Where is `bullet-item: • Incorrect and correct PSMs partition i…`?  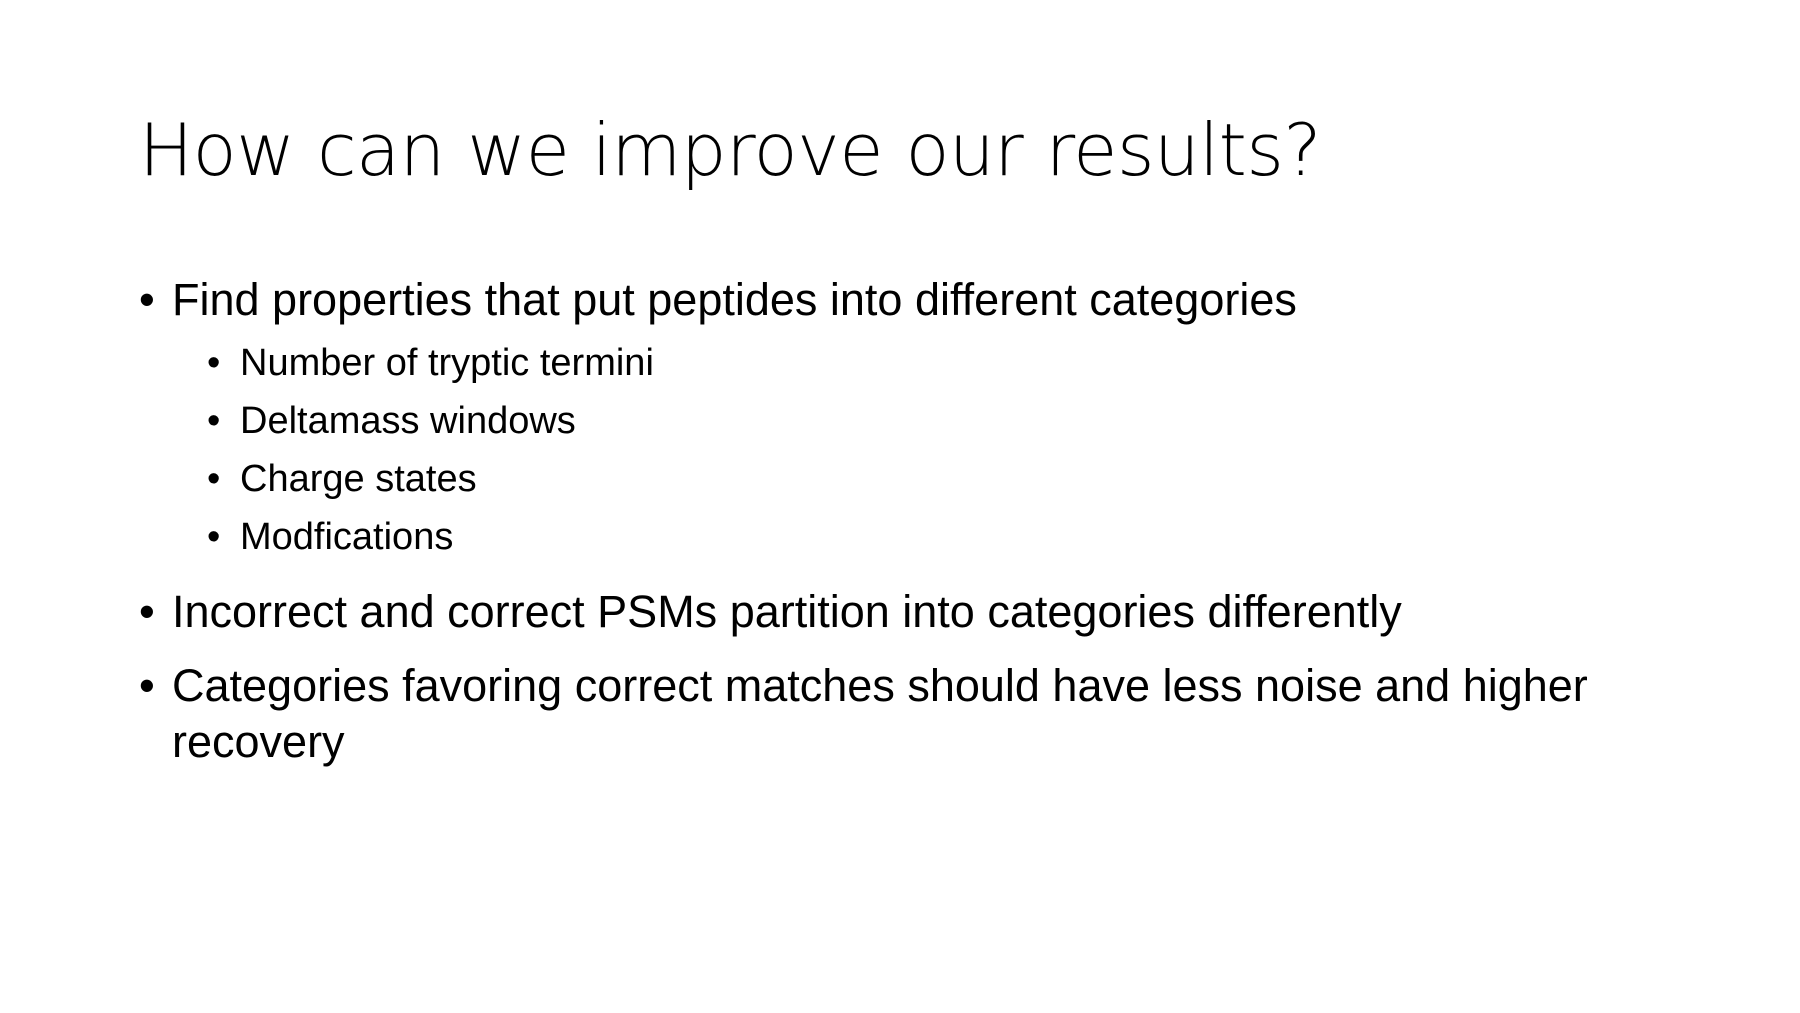
bullet-item: • Incorrect and correct PSMs partition i… is located at coordinates (919, 612).